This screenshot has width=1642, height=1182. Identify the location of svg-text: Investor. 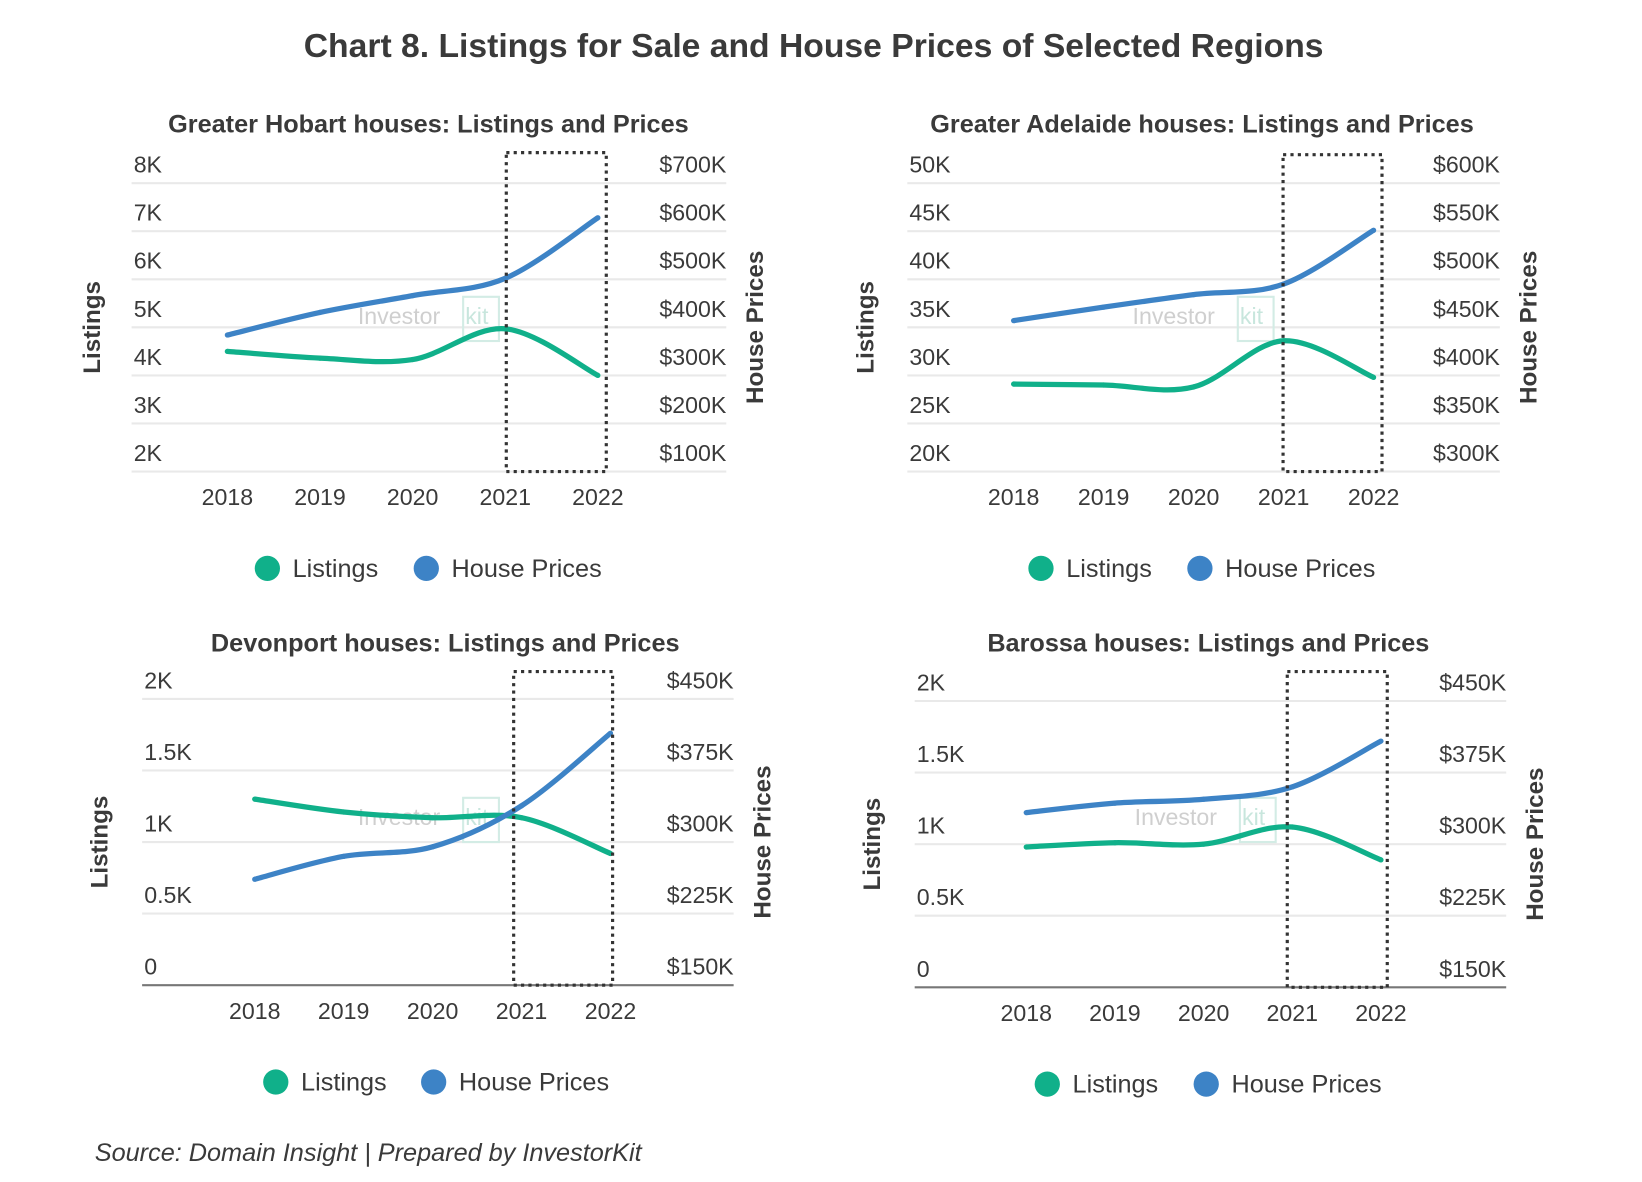
(399, 316).